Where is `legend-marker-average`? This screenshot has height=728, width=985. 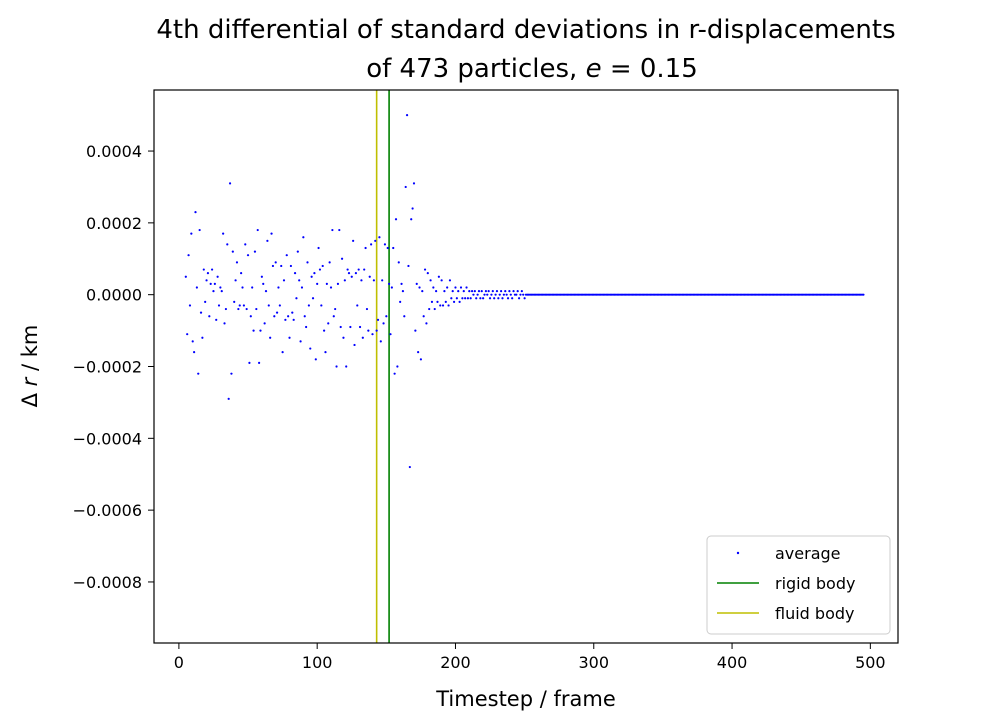
legend-marker-average is located at coordinates (738, 553).